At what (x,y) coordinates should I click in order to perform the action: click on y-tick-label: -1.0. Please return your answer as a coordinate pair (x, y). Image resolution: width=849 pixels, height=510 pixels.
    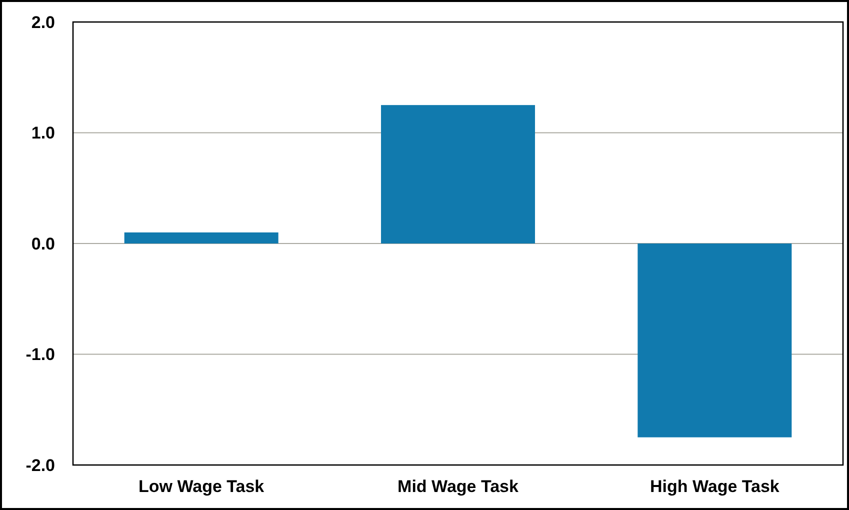
    Looking at the image, I should click on (40, 354).